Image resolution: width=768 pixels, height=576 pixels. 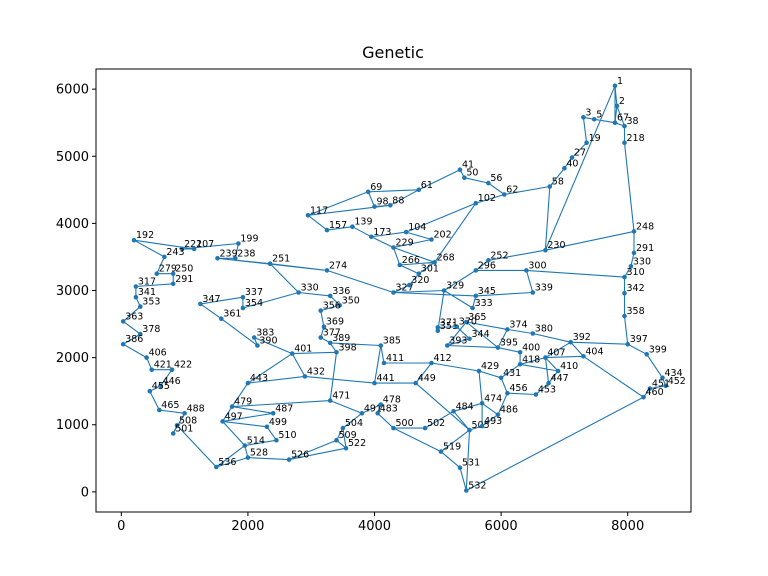 What do you see at coordinates (427, 185) in the screenshot?
I see `city-label: 61` at bounding box center [427, 185].